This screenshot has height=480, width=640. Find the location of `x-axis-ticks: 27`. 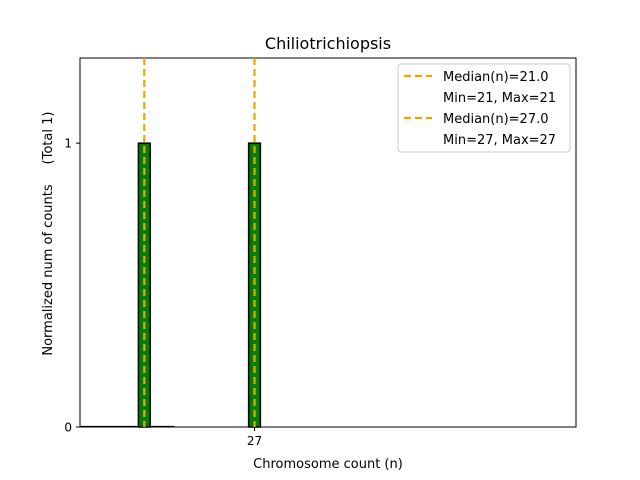

x-axis-ticks: 27 is located at coordinates (254, 437).